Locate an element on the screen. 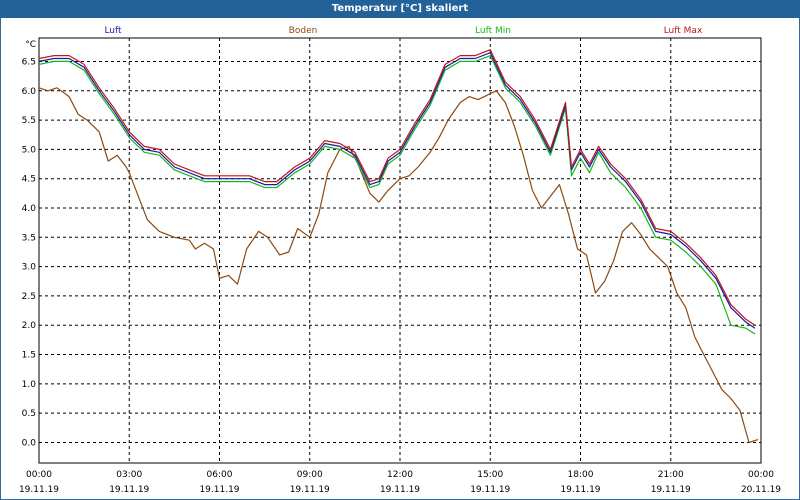 Image resolution: width=800 pixels, height=500 pixels. y-tick-label: 2.5 is located at coordinates (29, 297).